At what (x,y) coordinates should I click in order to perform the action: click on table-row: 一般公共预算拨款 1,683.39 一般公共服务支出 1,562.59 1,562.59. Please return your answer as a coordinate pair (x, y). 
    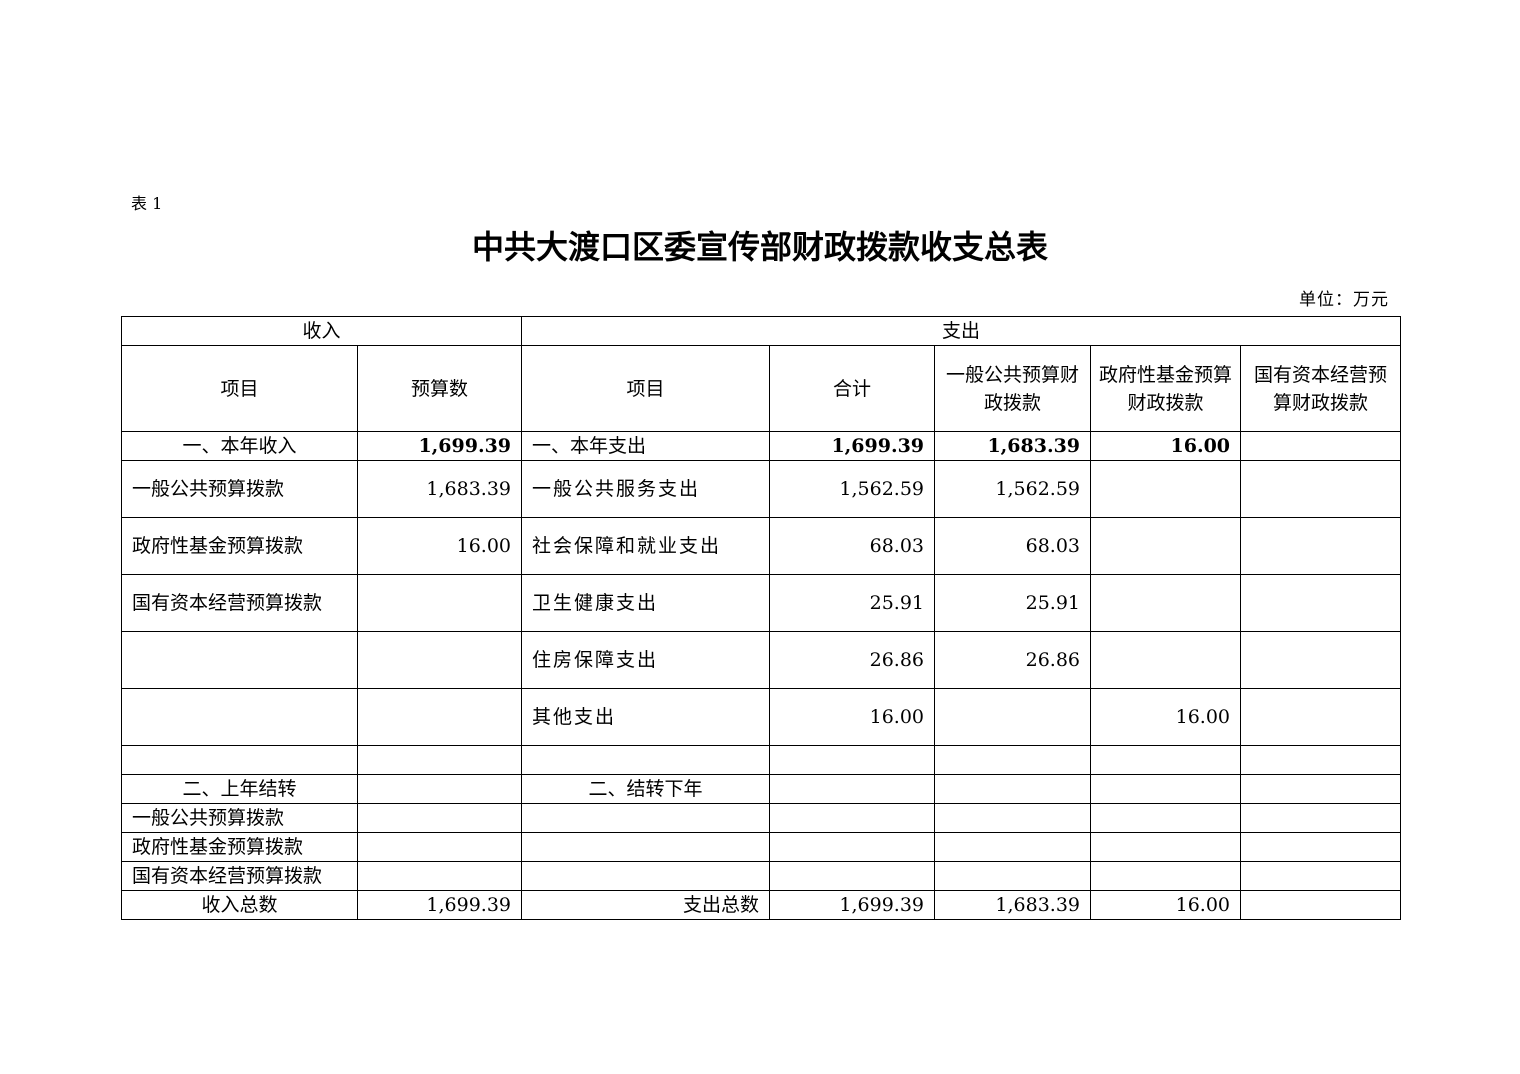
    Looking at the image, I should click on (761, 489).